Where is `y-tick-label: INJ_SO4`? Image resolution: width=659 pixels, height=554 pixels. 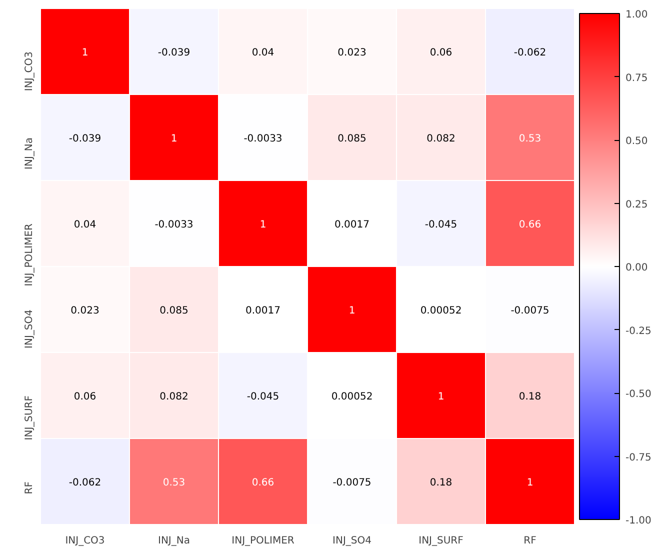
y-tick-label: INJ_SO4 is located at coordinates (29, 328).